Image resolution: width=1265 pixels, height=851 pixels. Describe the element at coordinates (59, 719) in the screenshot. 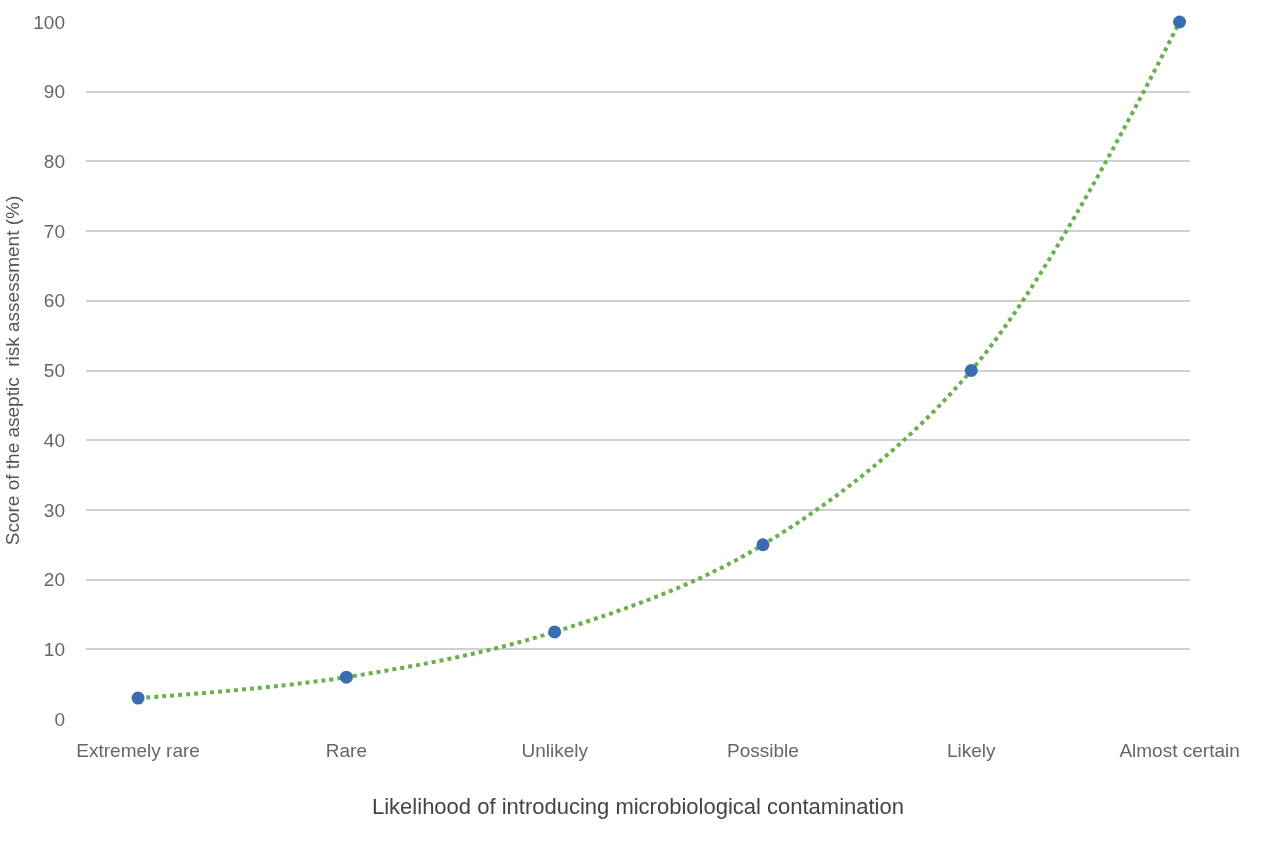

I see `y-tick-label: 0` at that location.